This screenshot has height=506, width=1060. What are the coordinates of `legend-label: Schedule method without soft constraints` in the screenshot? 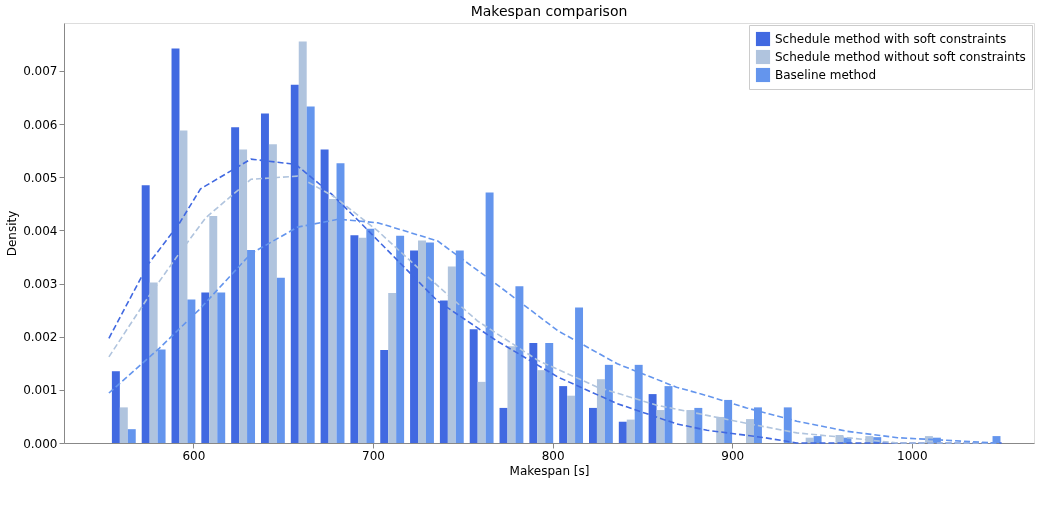 It's located at (900, 57).